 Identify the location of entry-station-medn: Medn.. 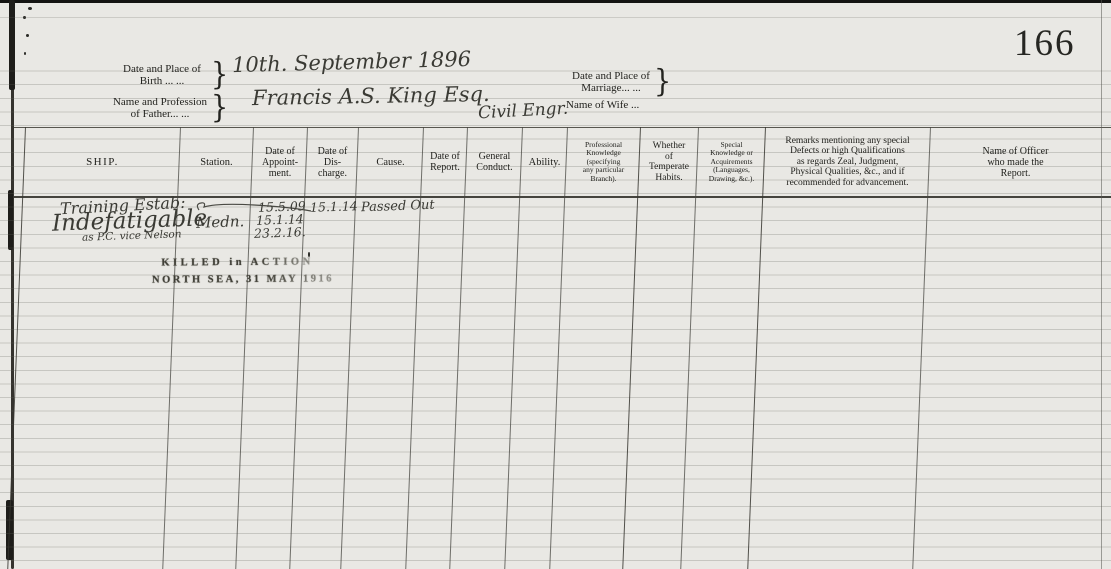
(220, 222).